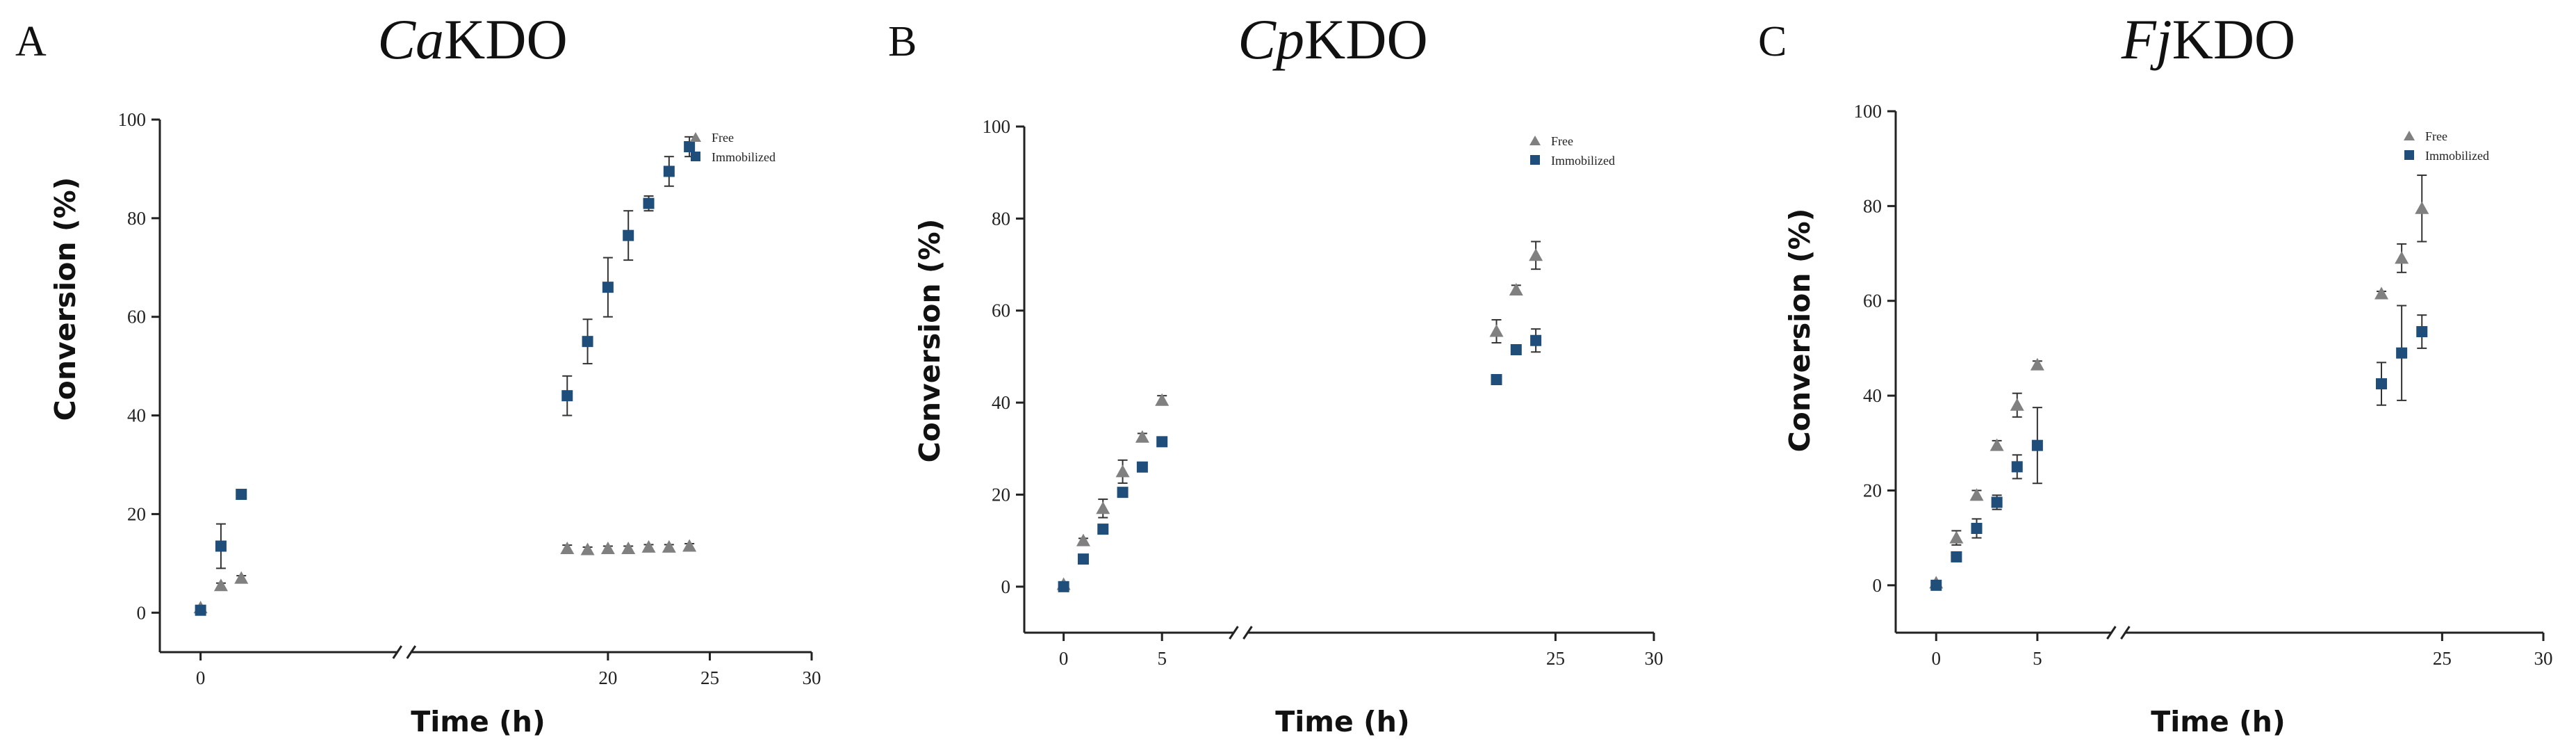 The image size is (2576, 746). I want to click on x-tick-label: 5, so click(1162, 658).